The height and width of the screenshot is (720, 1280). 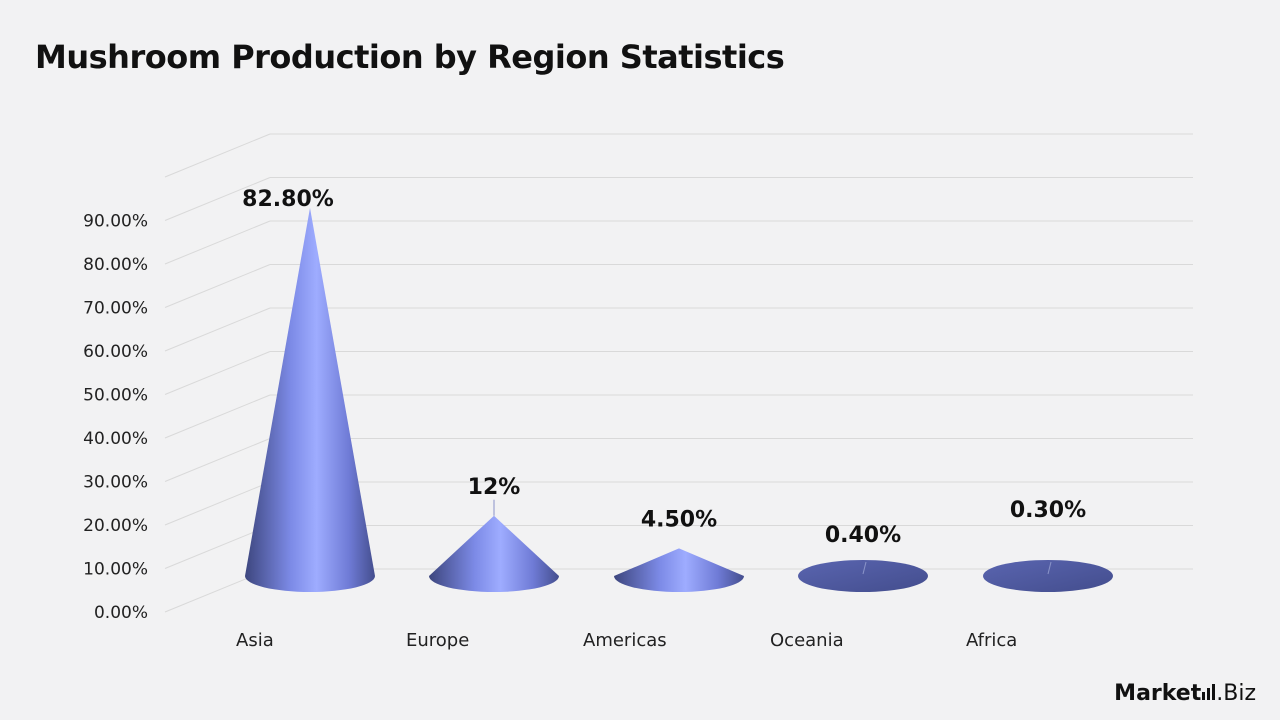 What do you see at coordinates (288, 199) in the screenshot?
I see `data-label: 82.80%` at bounding box center [288, 199].